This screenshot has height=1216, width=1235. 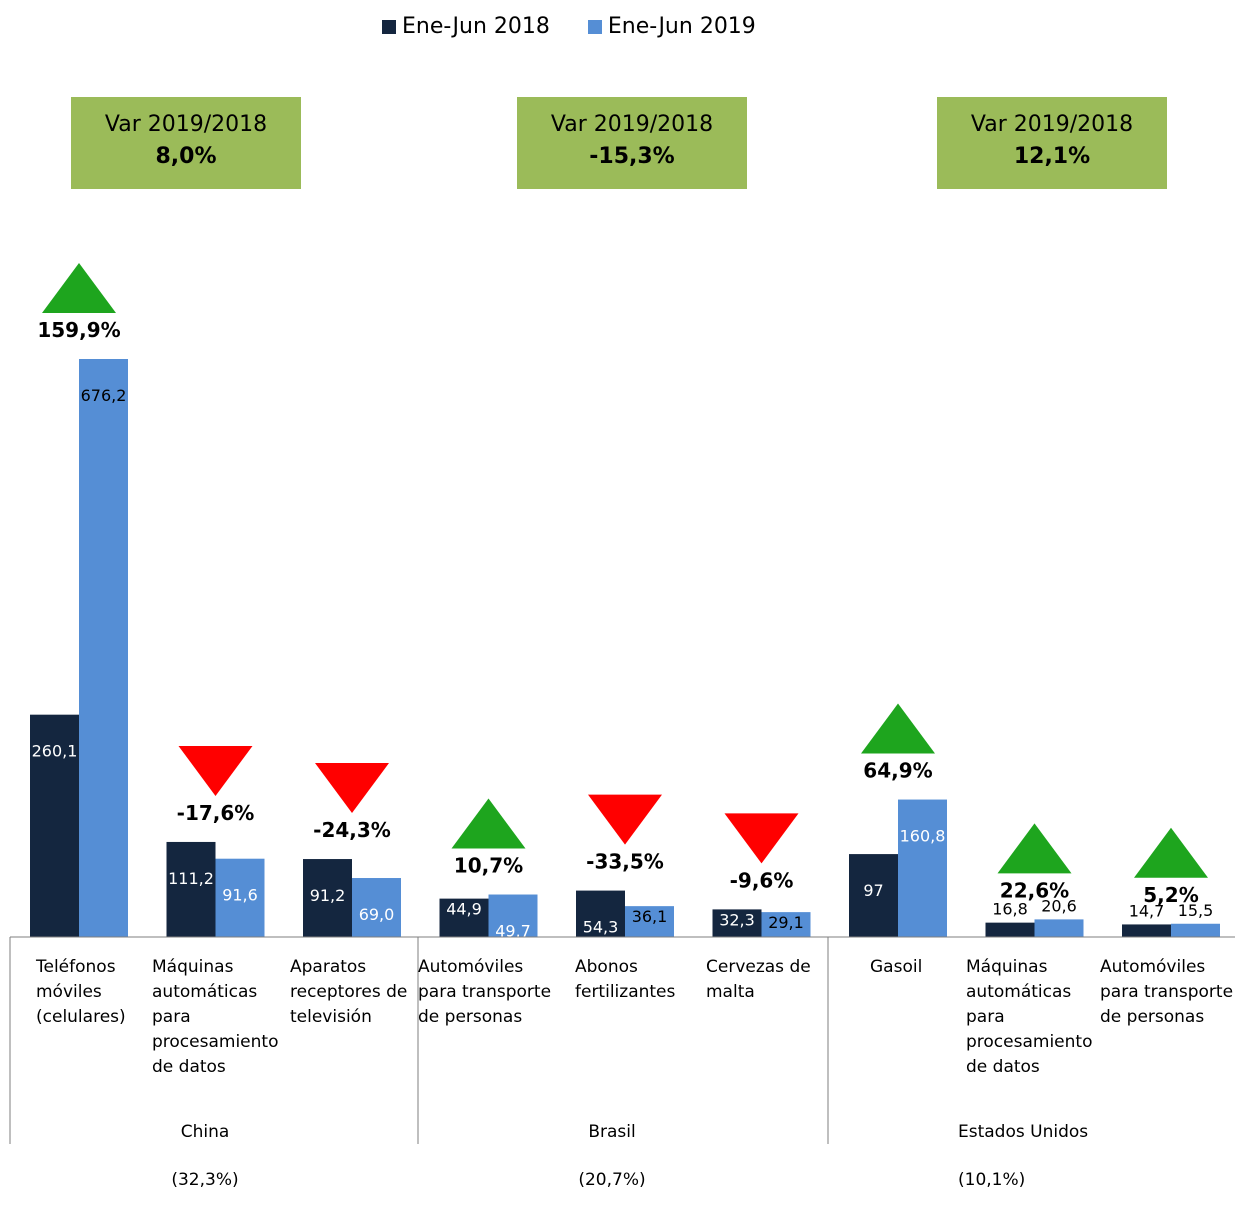 I want to click on change-percent-label: 159,9%, so click(x=78, y=330).